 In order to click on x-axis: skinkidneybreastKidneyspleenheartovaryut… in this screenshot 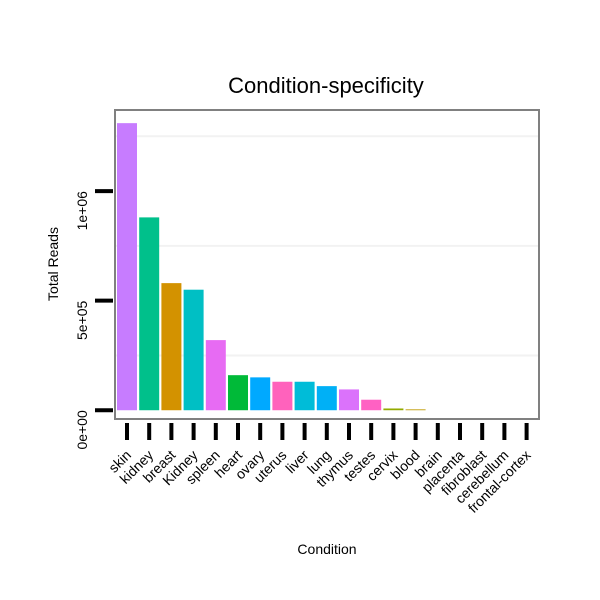, I will do `click(319, 469)`.